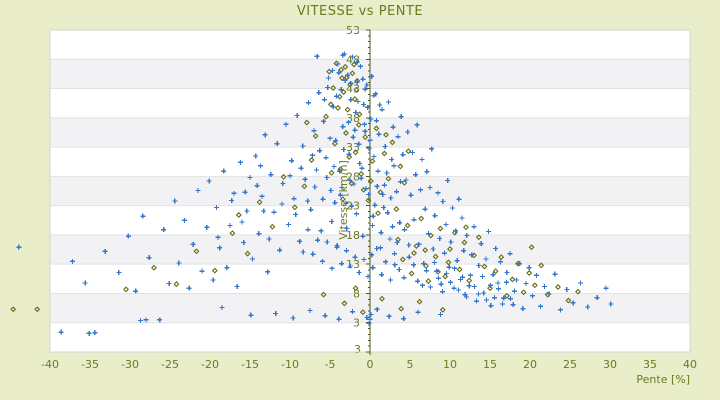  What do you see at coordinates (357, 349) in the screenshot?
I see `y-axis-min-label: 3` at bounding box center [357, 349].